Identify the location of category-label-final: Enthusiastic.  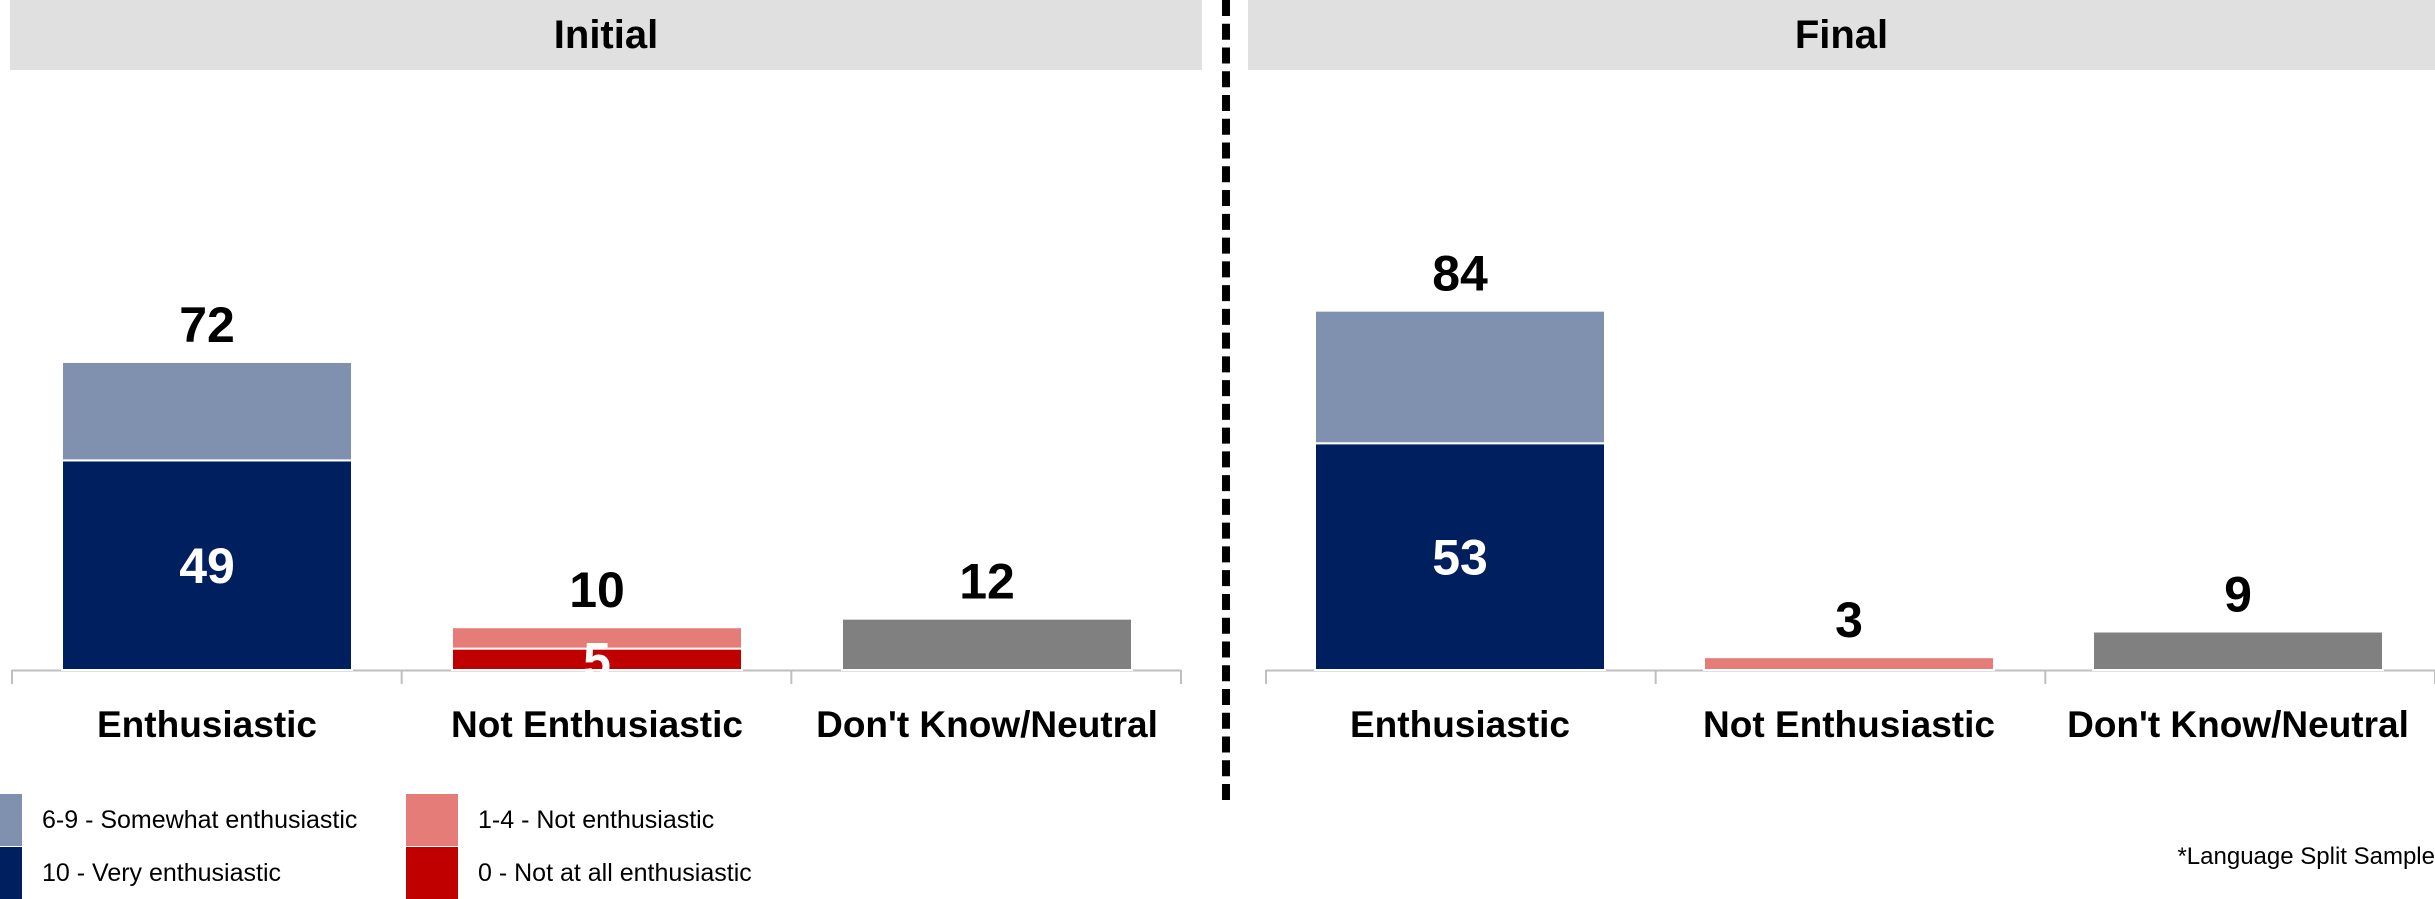
(1460, 724).